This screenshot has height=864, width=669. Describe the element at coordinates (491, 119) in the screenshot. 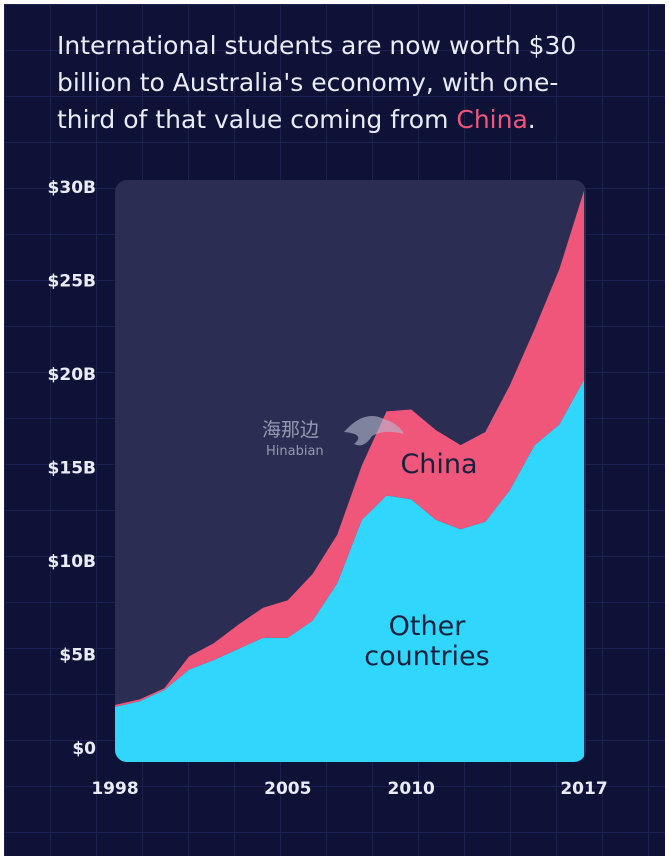

I see `title-highlight: China` at that location.